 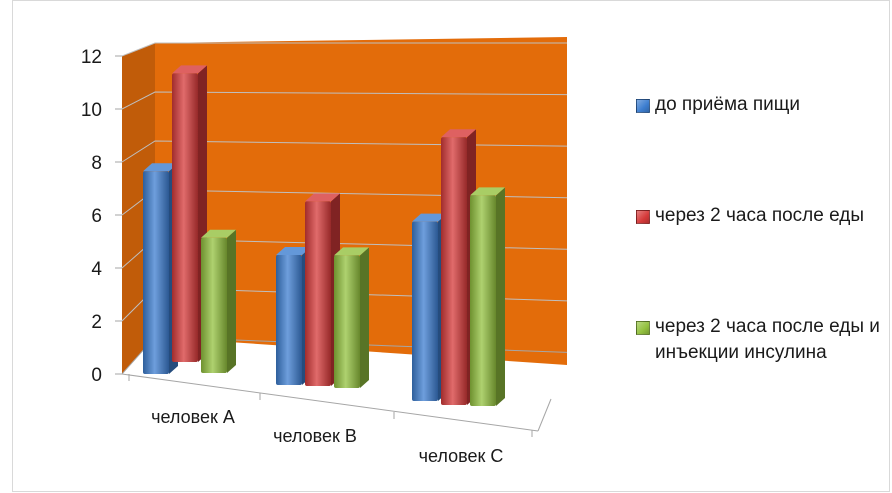 I want to click on y-tick-label: 6, so click(x=96, y=216).